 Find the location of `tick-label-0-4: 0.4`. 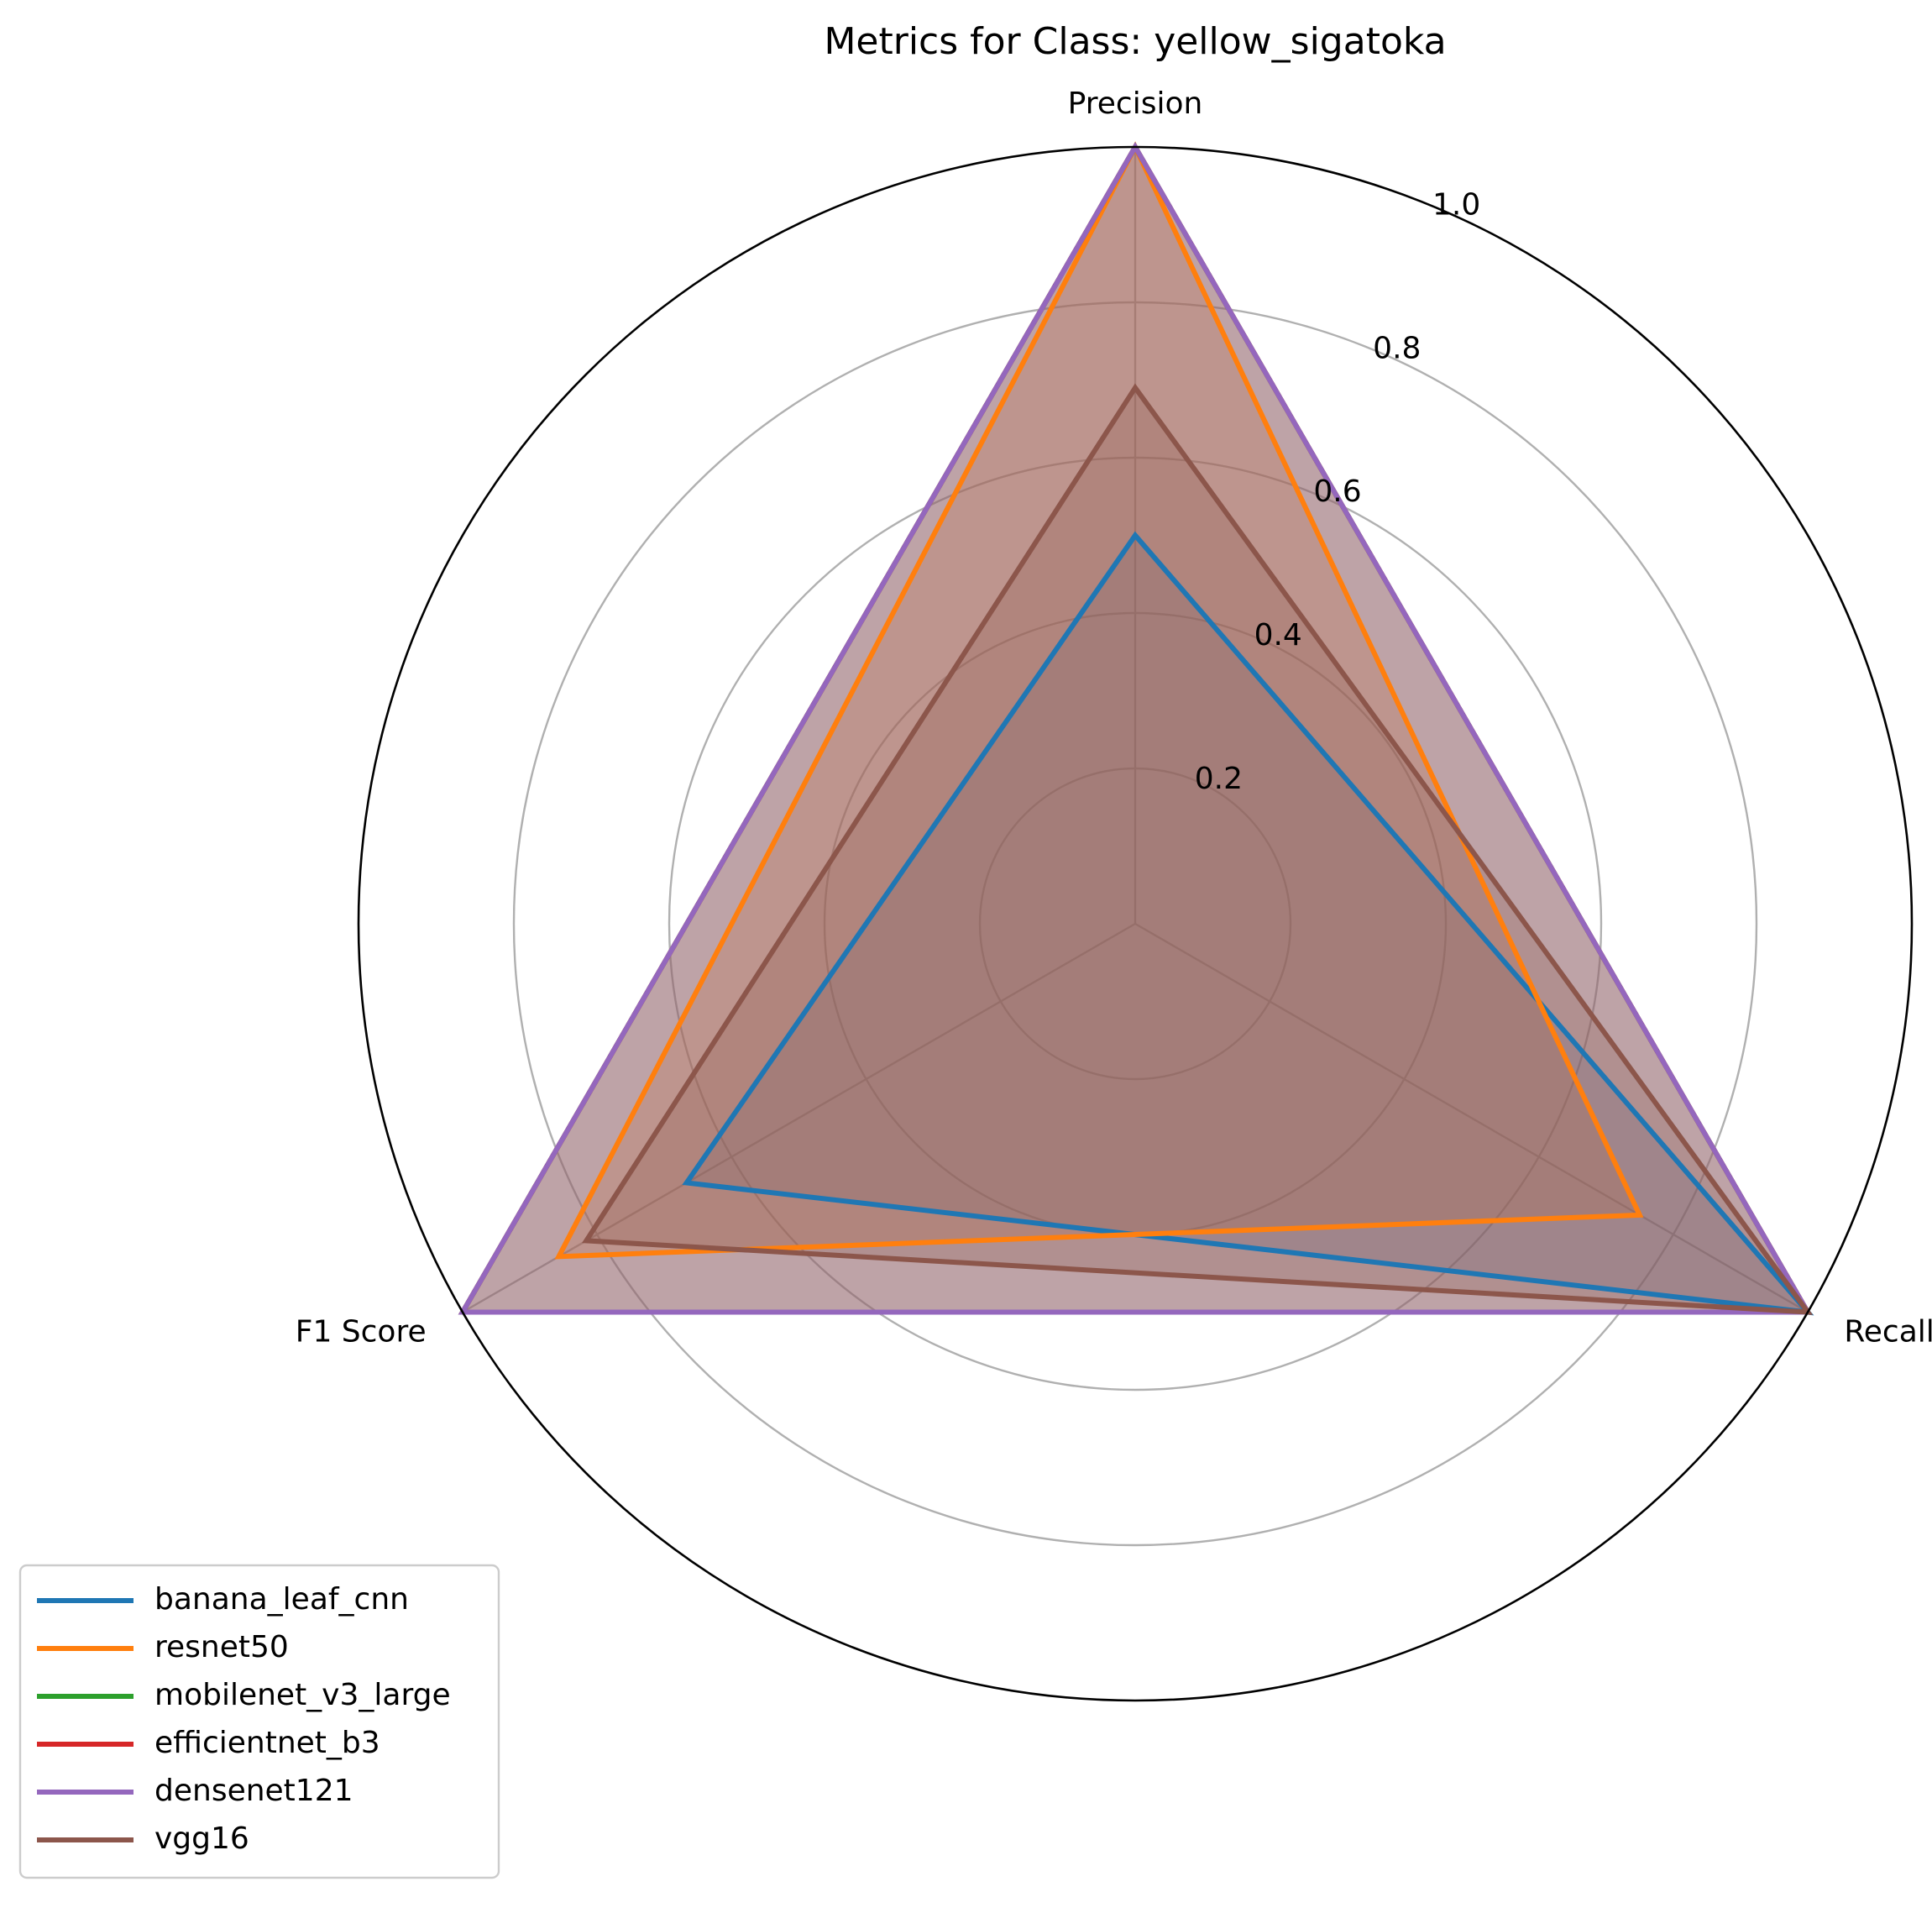

tick-label-0-4: 0.4 is located at coordinates (1278, 635).